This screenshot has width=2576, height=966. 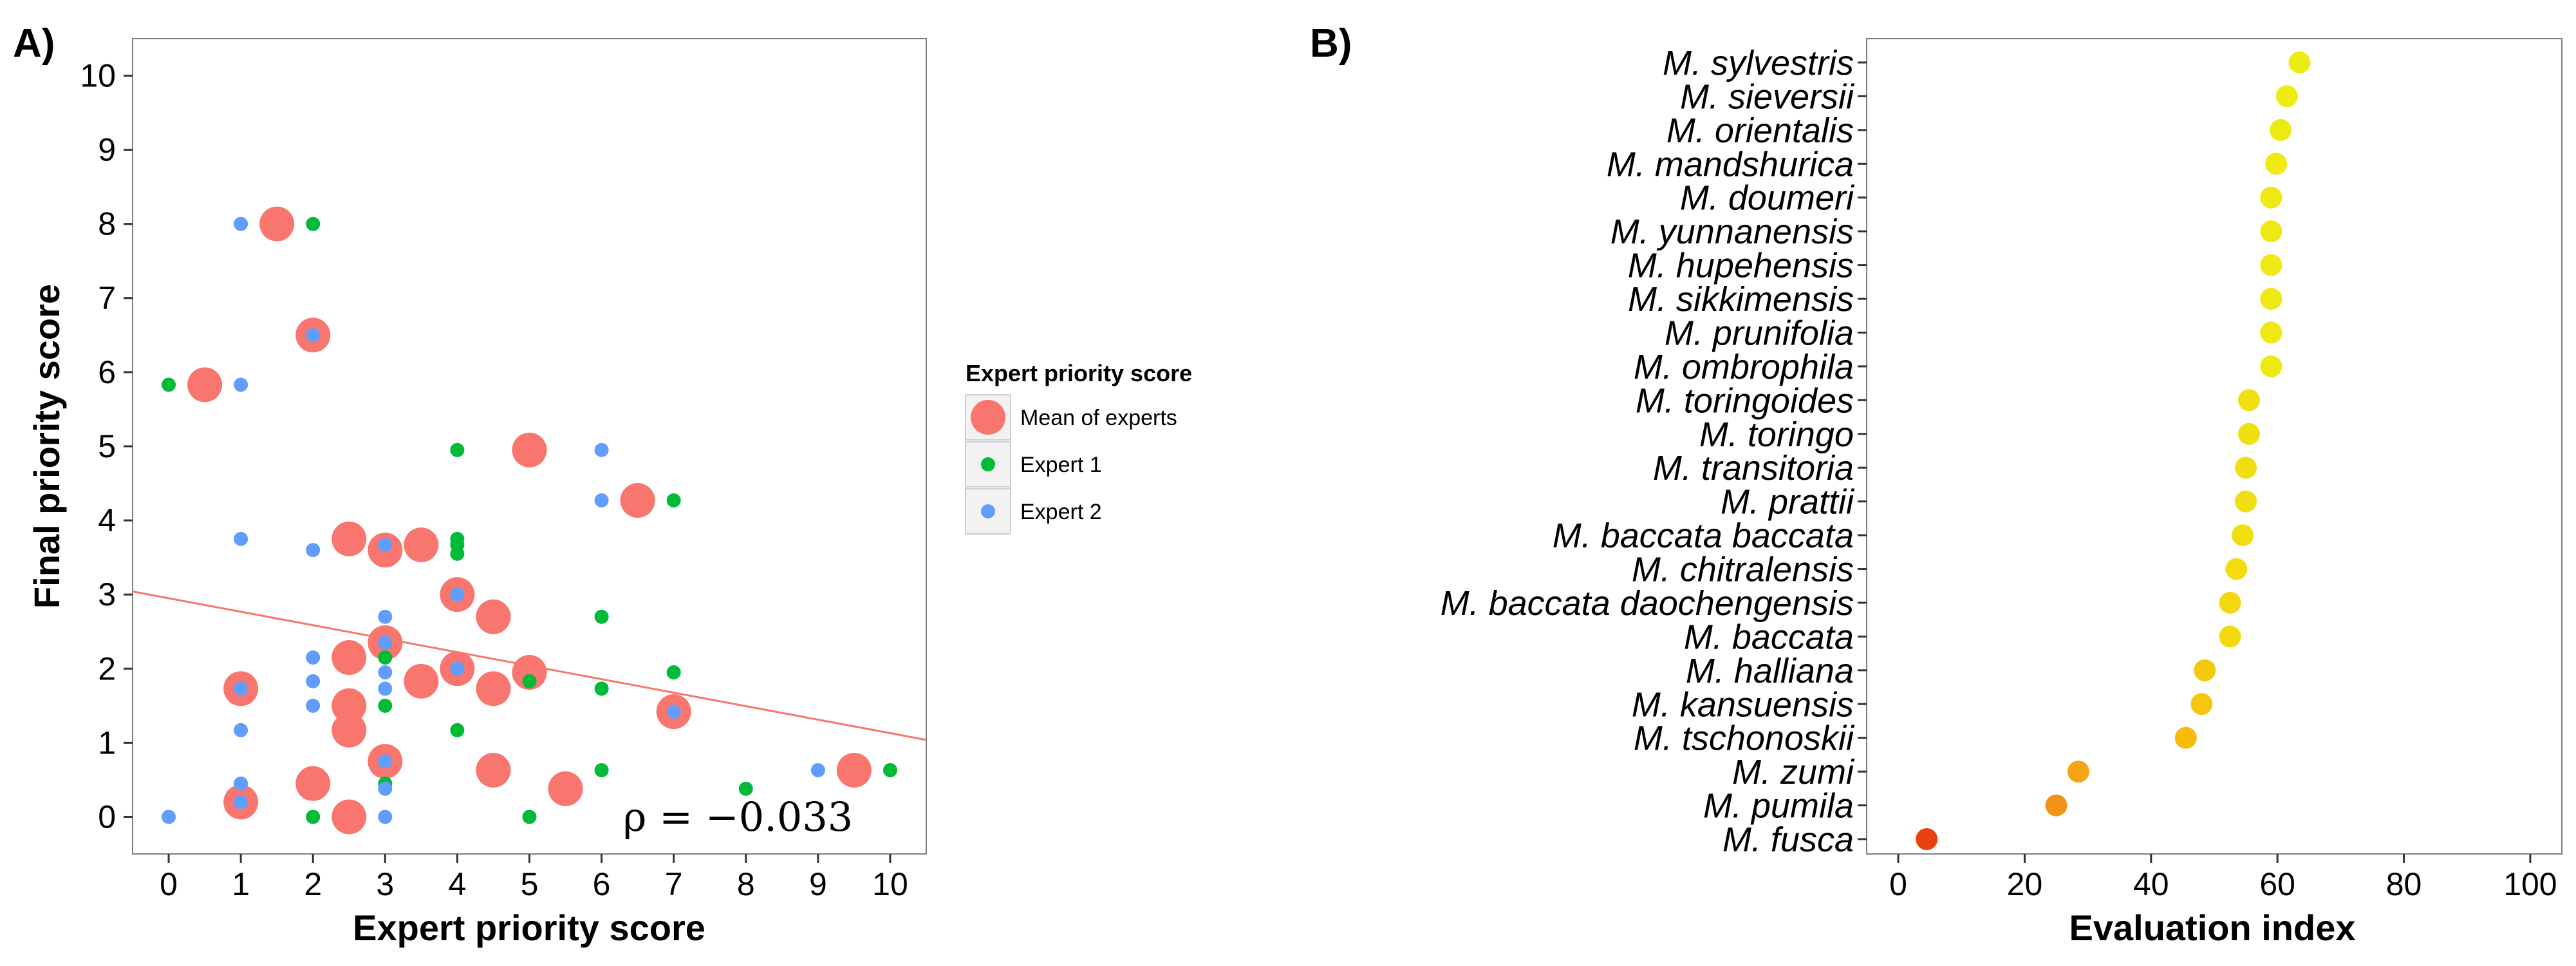 I want to click on x-tick-label: 4, so click(x=458, y=884).